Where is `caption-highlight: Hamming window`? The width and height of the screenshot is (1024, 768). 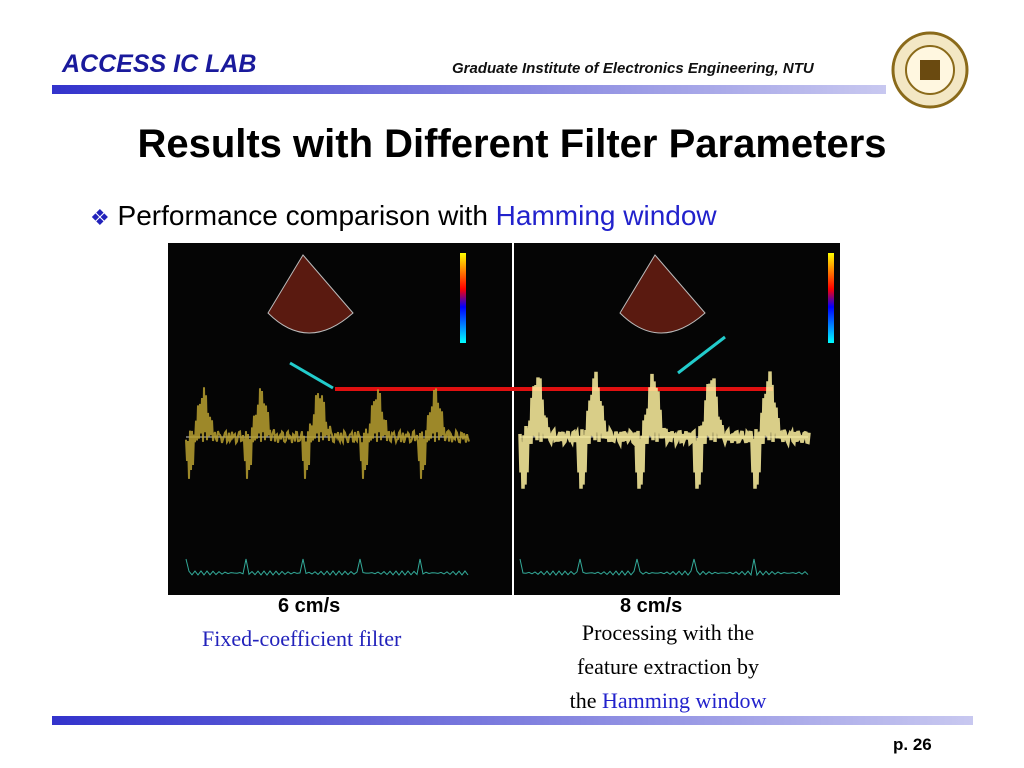
caption-highlight: Hamming window is located at coordinates (684, 700).